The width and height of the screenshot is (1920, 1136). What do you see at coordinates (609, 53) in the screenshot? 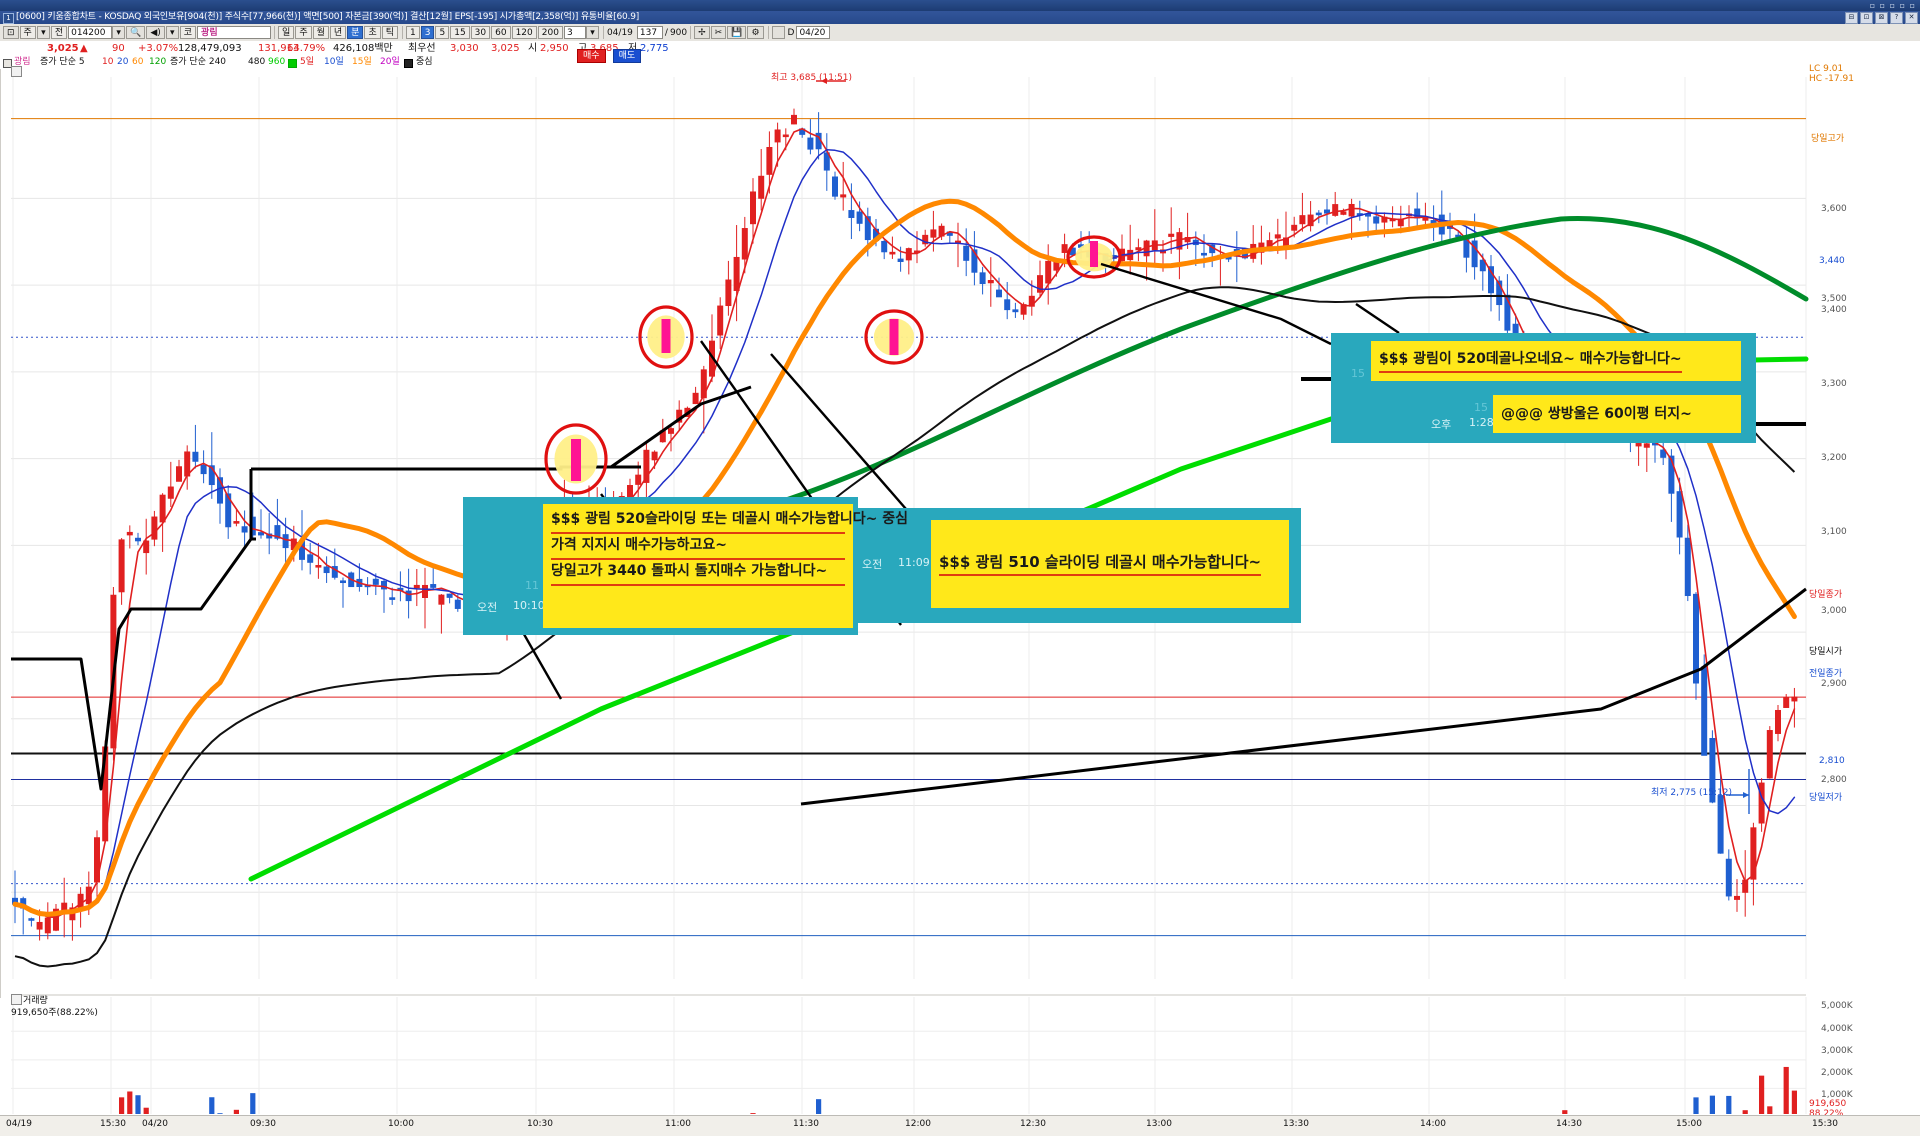
I see `buy-sell-buttons: 매수 매도` at bounding box center [609, 53].